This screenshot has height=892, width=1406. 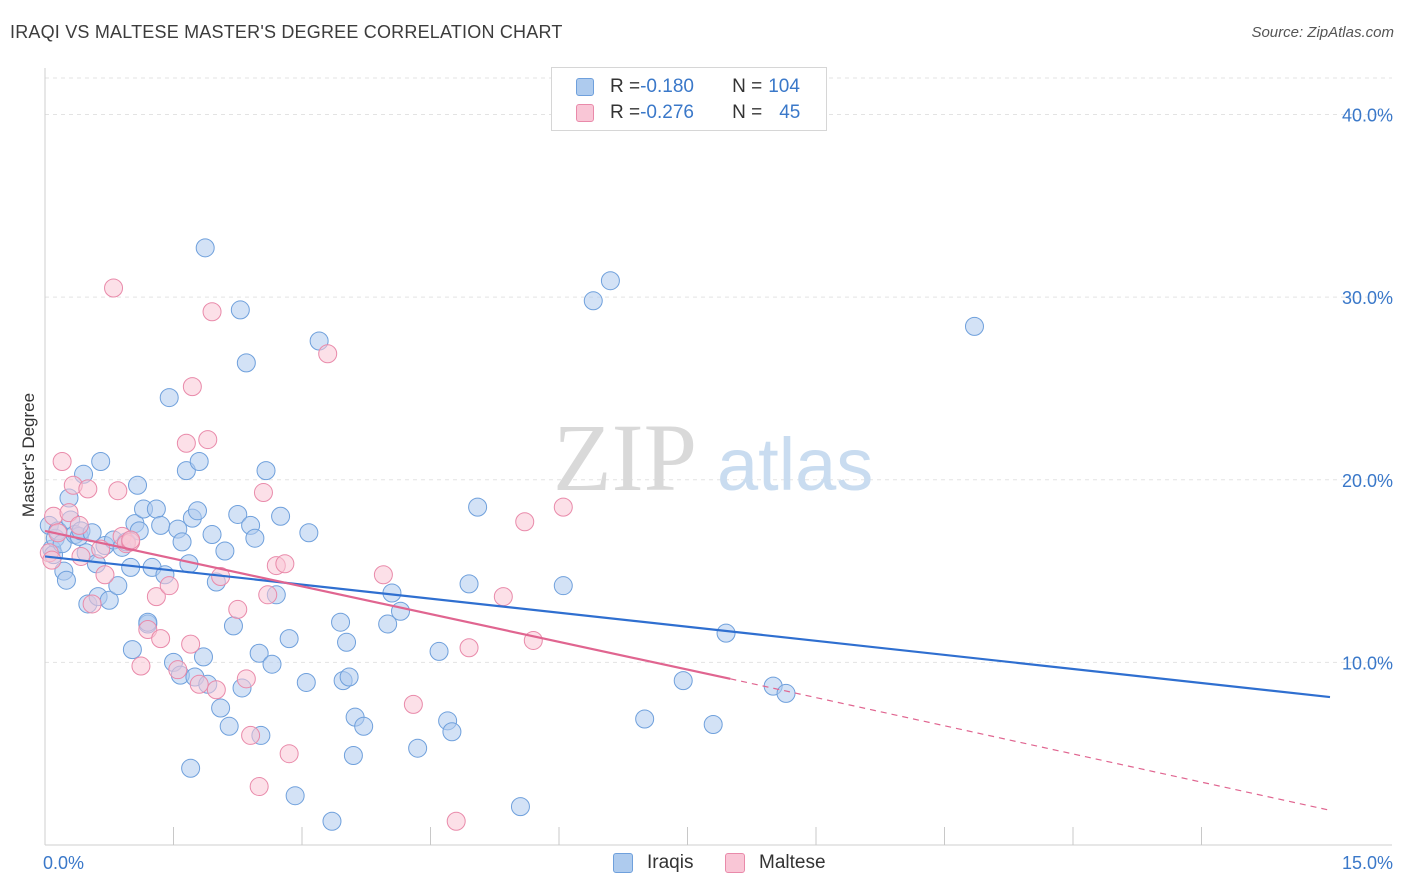 I want to click on y-tick-label: 40.0%, so click(x=1367, y=116).